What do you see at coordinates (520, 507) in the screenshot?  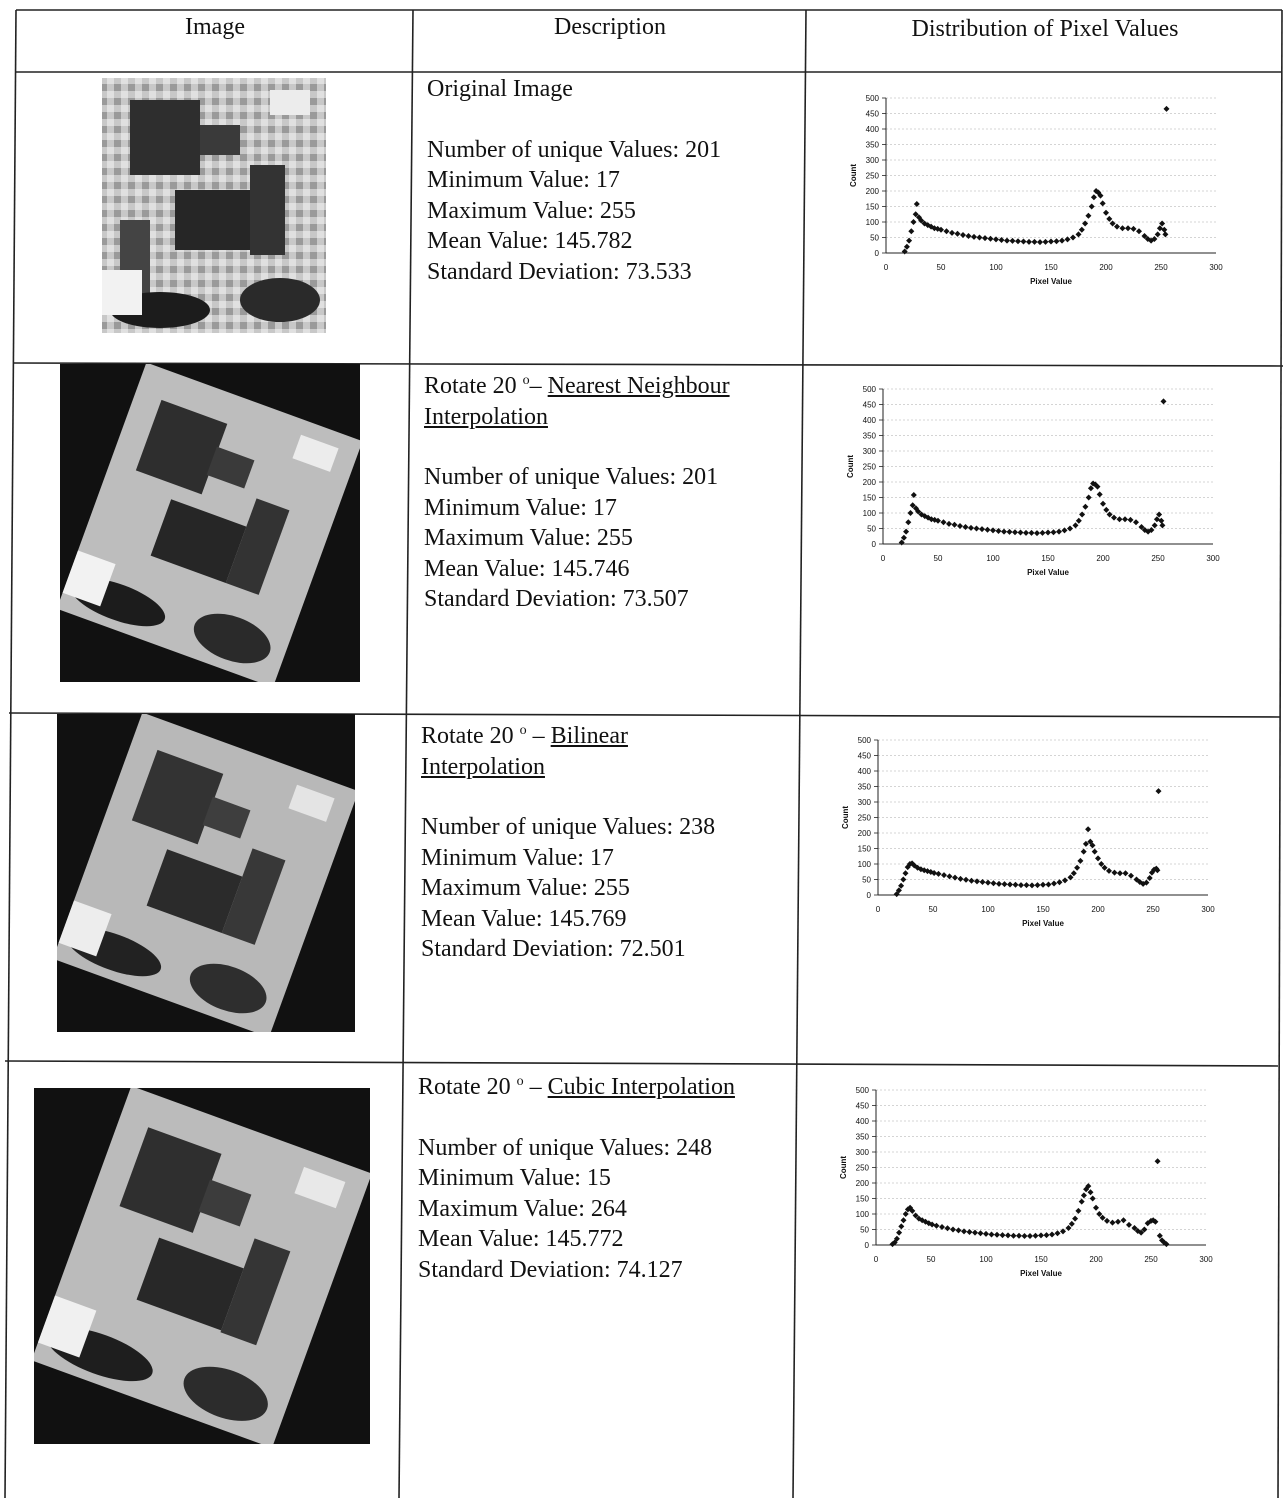 I see `row2-min: Minimum Value: 17` at bounding box center [520, 507].